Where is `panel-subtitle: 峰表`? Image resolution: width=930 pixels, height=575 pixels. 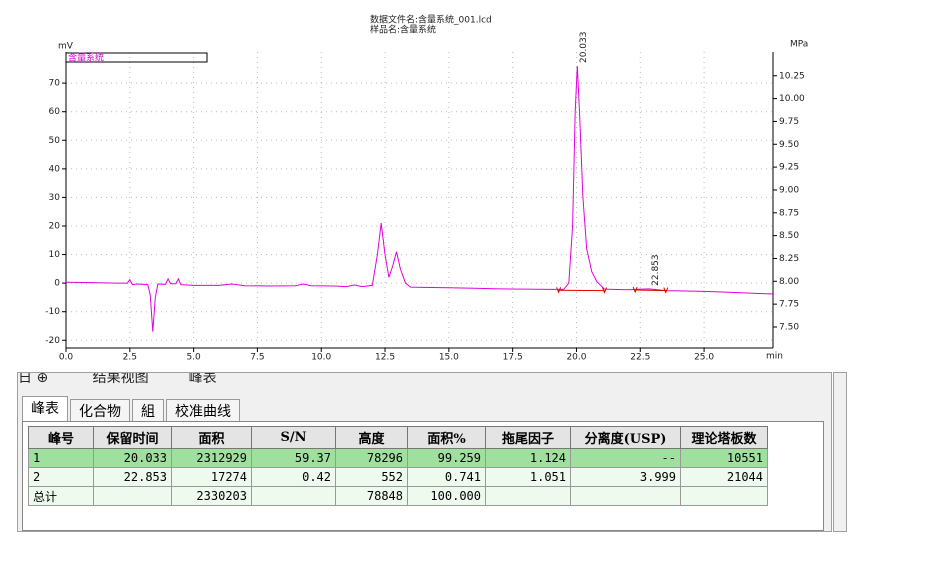 panel-subtitle: 峰表 is located at coordinates (202, 379).